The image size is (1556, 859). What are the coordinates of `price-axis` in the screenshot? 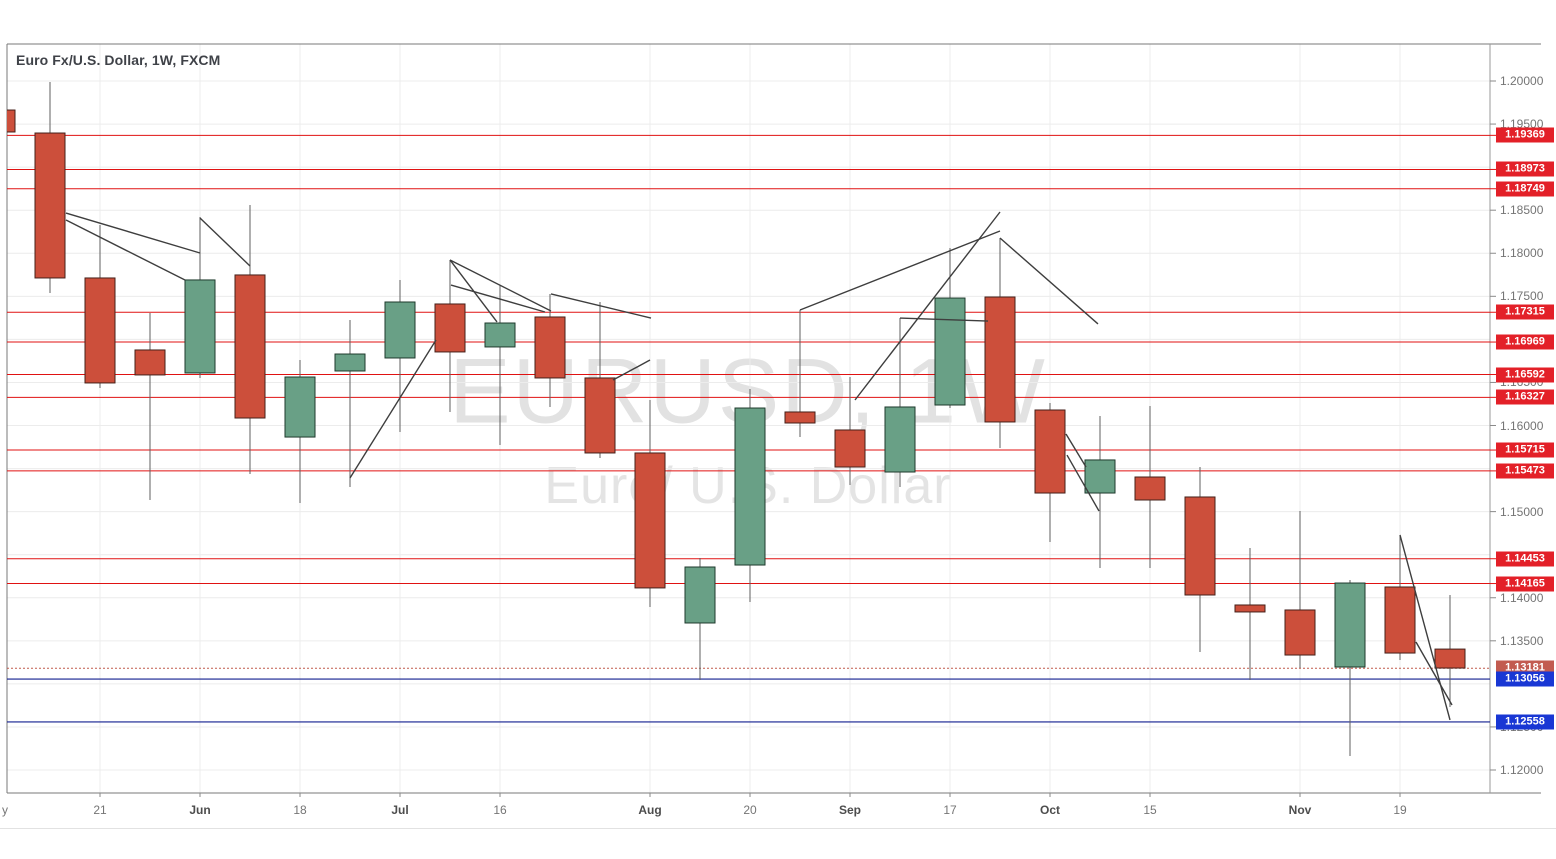 It's located at (1523, 418).